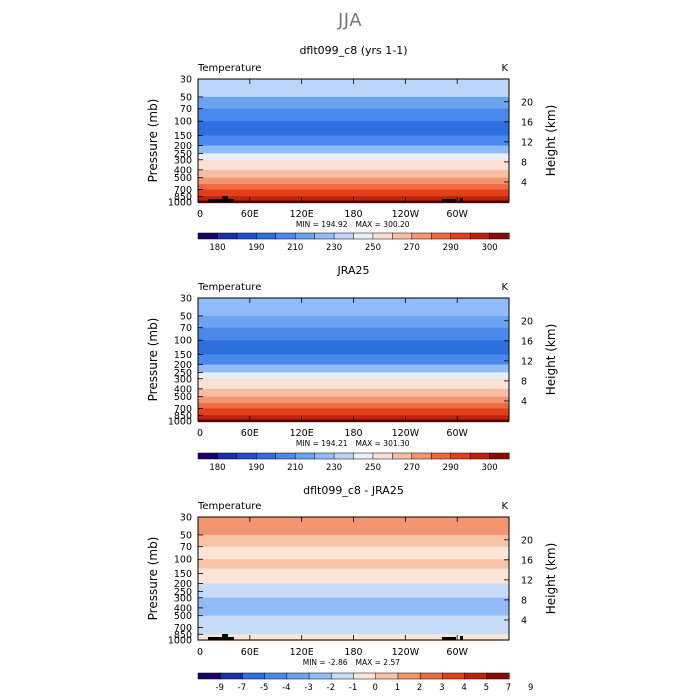  Describe the element at coordinates (286, 688) in the screenshot. I see `colorbar-label: -4` at that location.